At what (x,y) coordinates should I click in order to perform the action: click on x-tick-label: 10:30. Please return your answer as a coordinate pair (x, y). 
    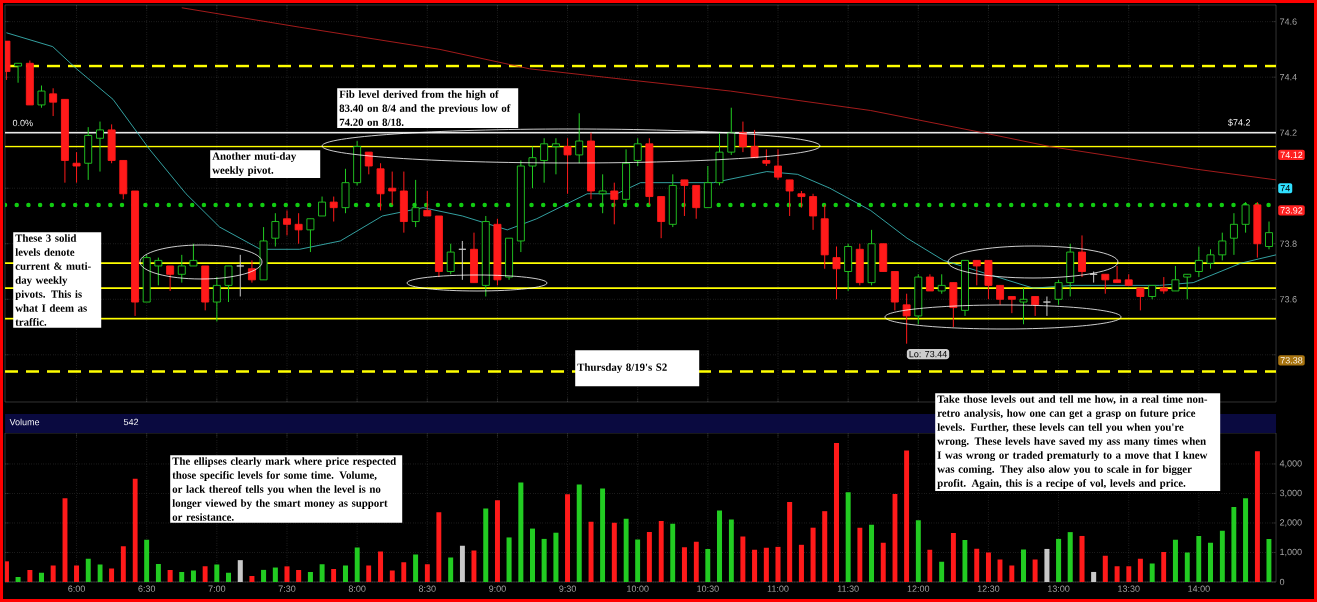
    Looking at the image, I should click on (708, 588).